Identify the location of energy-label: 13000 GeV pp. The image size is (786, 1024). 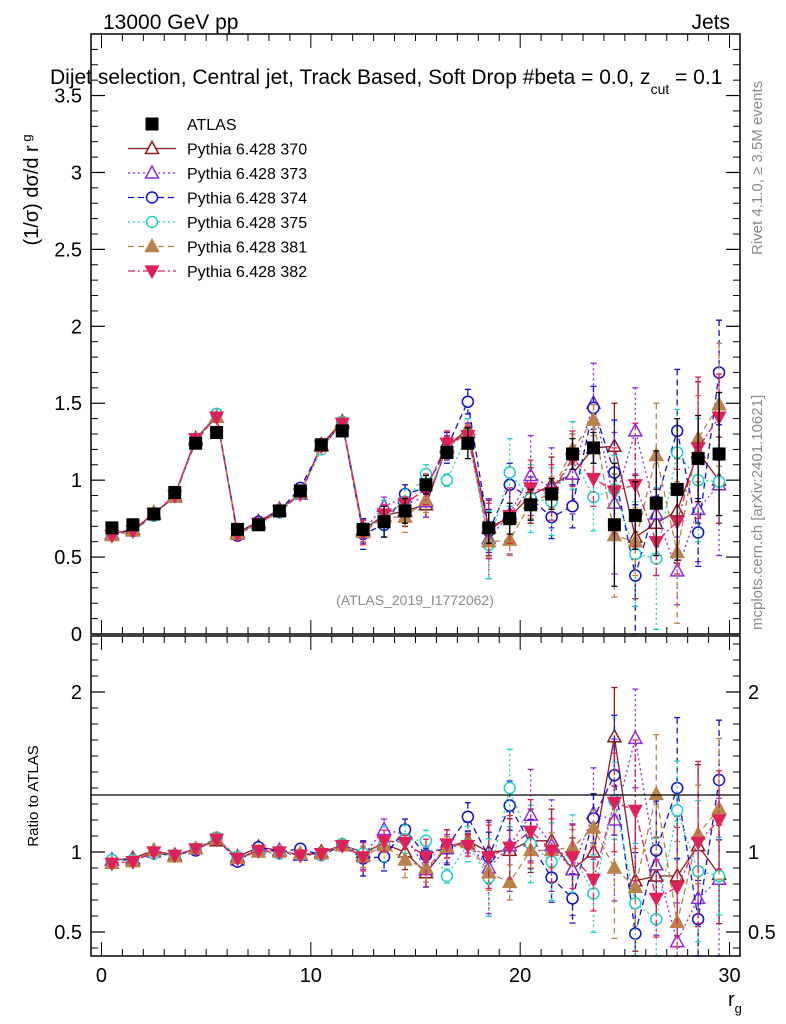
(170, 22).